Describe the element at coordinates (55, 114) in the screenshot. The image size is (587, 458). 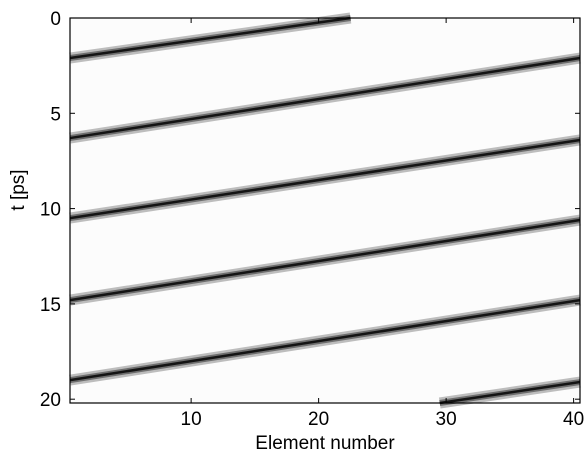
I see `y-tick-label: 5` at that location.